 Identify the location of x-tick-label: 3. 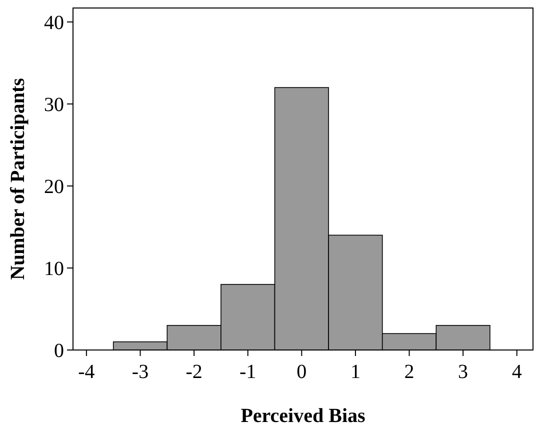
(463, 372).